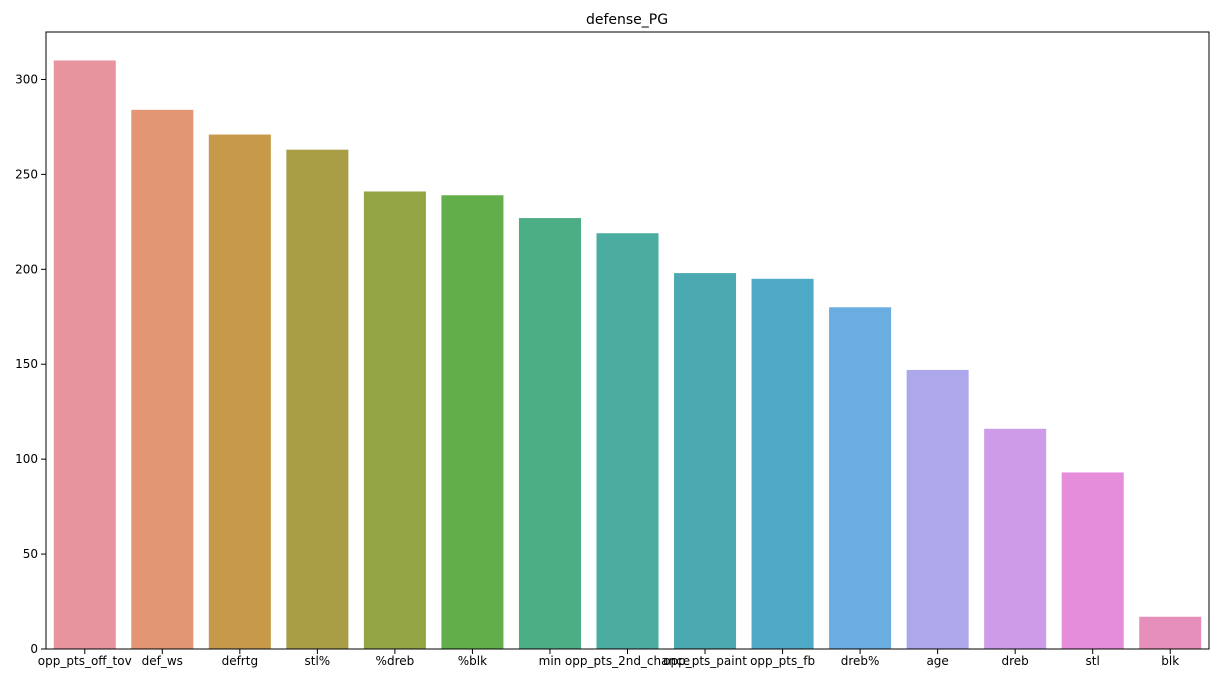 This screenshot has height=682, width=1218. Describe the element at coordinates (1015, 661) in the screenshot. I see `x-tick-label: dreb` at that location.